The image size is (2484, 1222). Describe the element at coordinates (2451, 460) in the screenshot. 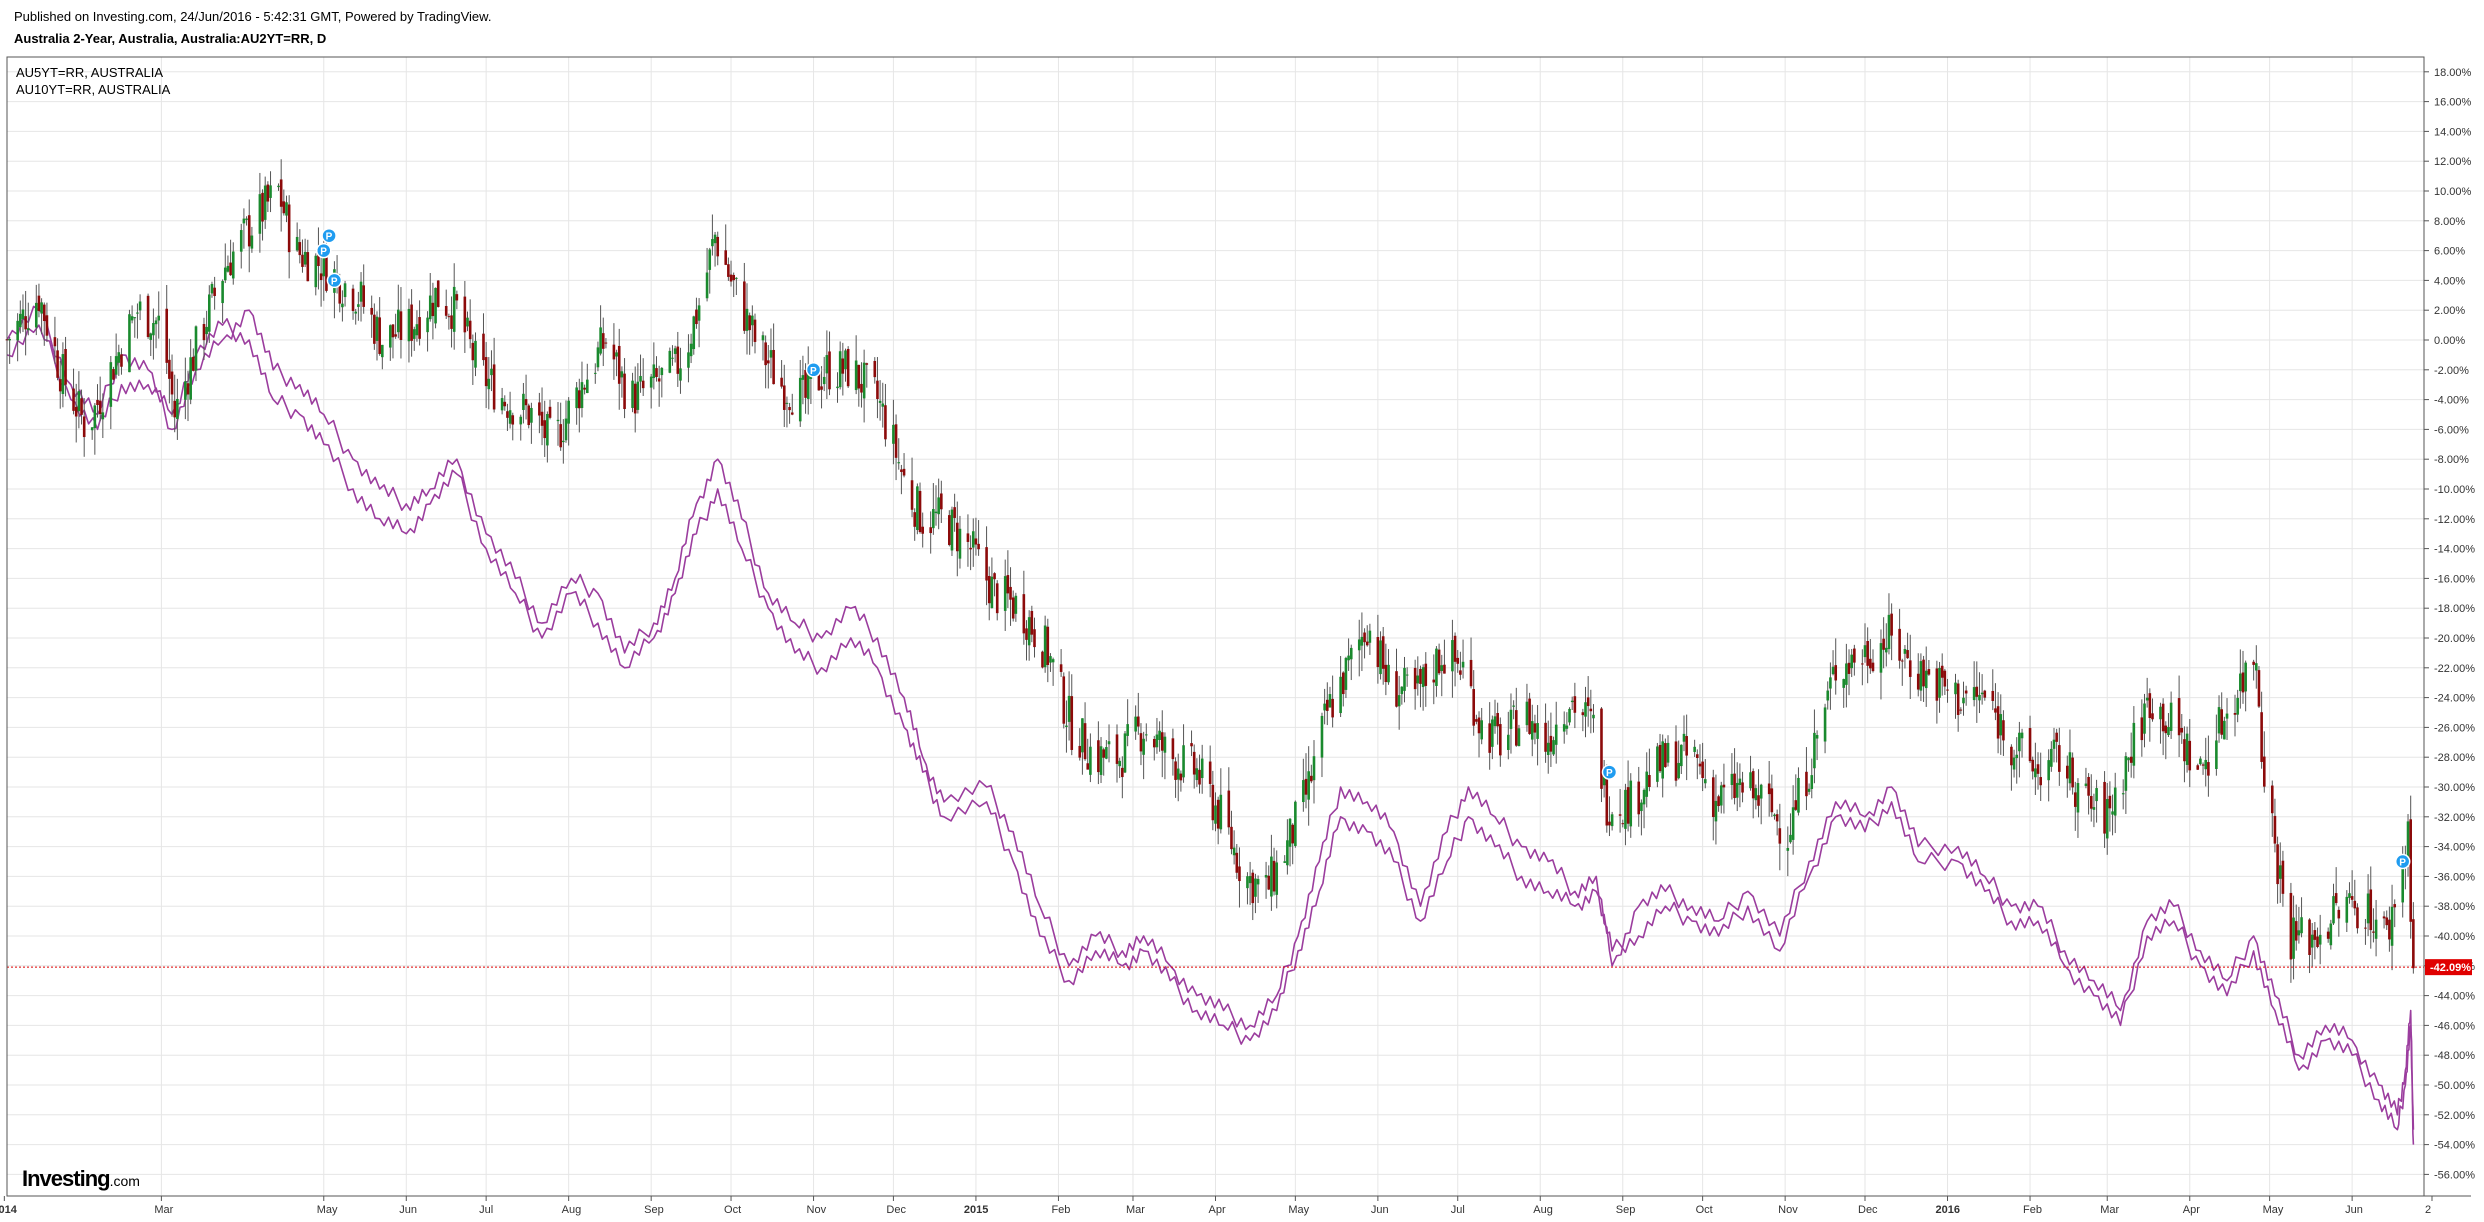

I see `y-tick-label: -8.00%` at that location.